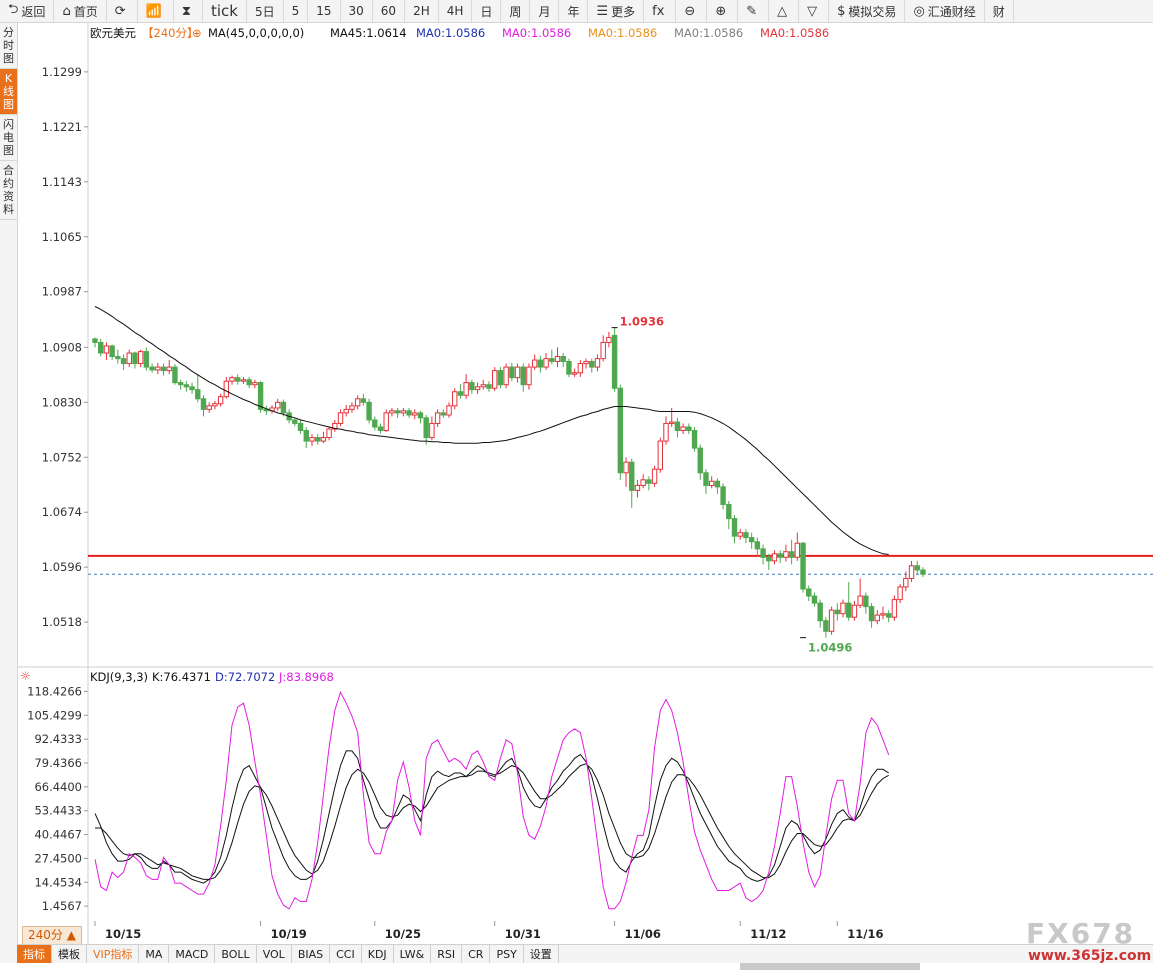 The height and width of the screenshot is (970, 1153). I want to click on toolbar-button-0: ⮌ 返回, so click(27, 11).